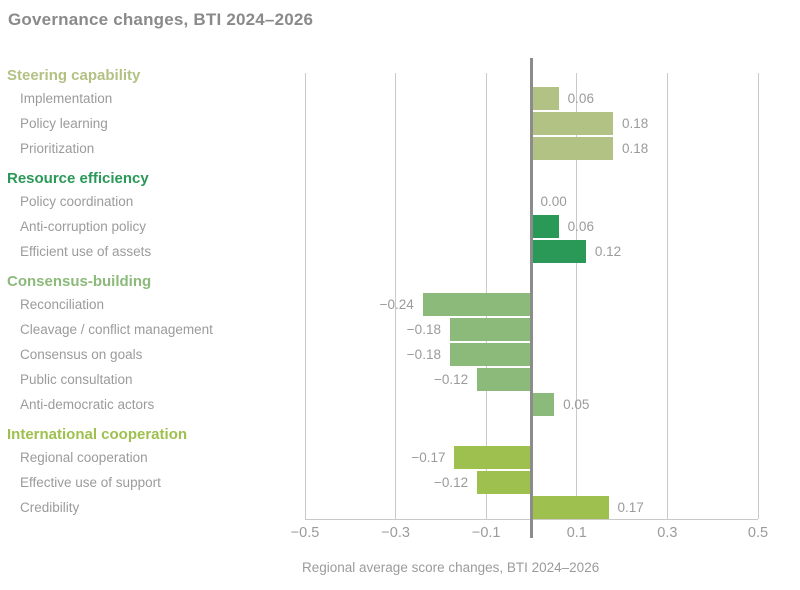 This screenshot has height=590, width=800. Describe the element at coordinates (486, 533) in the screenshot. I see `x-tick-label: −0.1` at that location.